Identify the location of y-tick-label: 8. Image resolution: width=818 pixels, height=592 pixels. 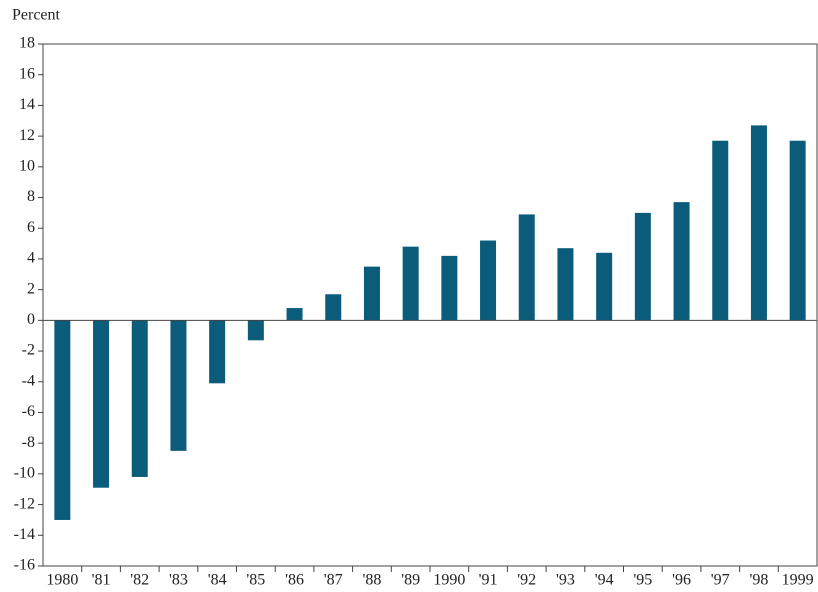
(31, 196).